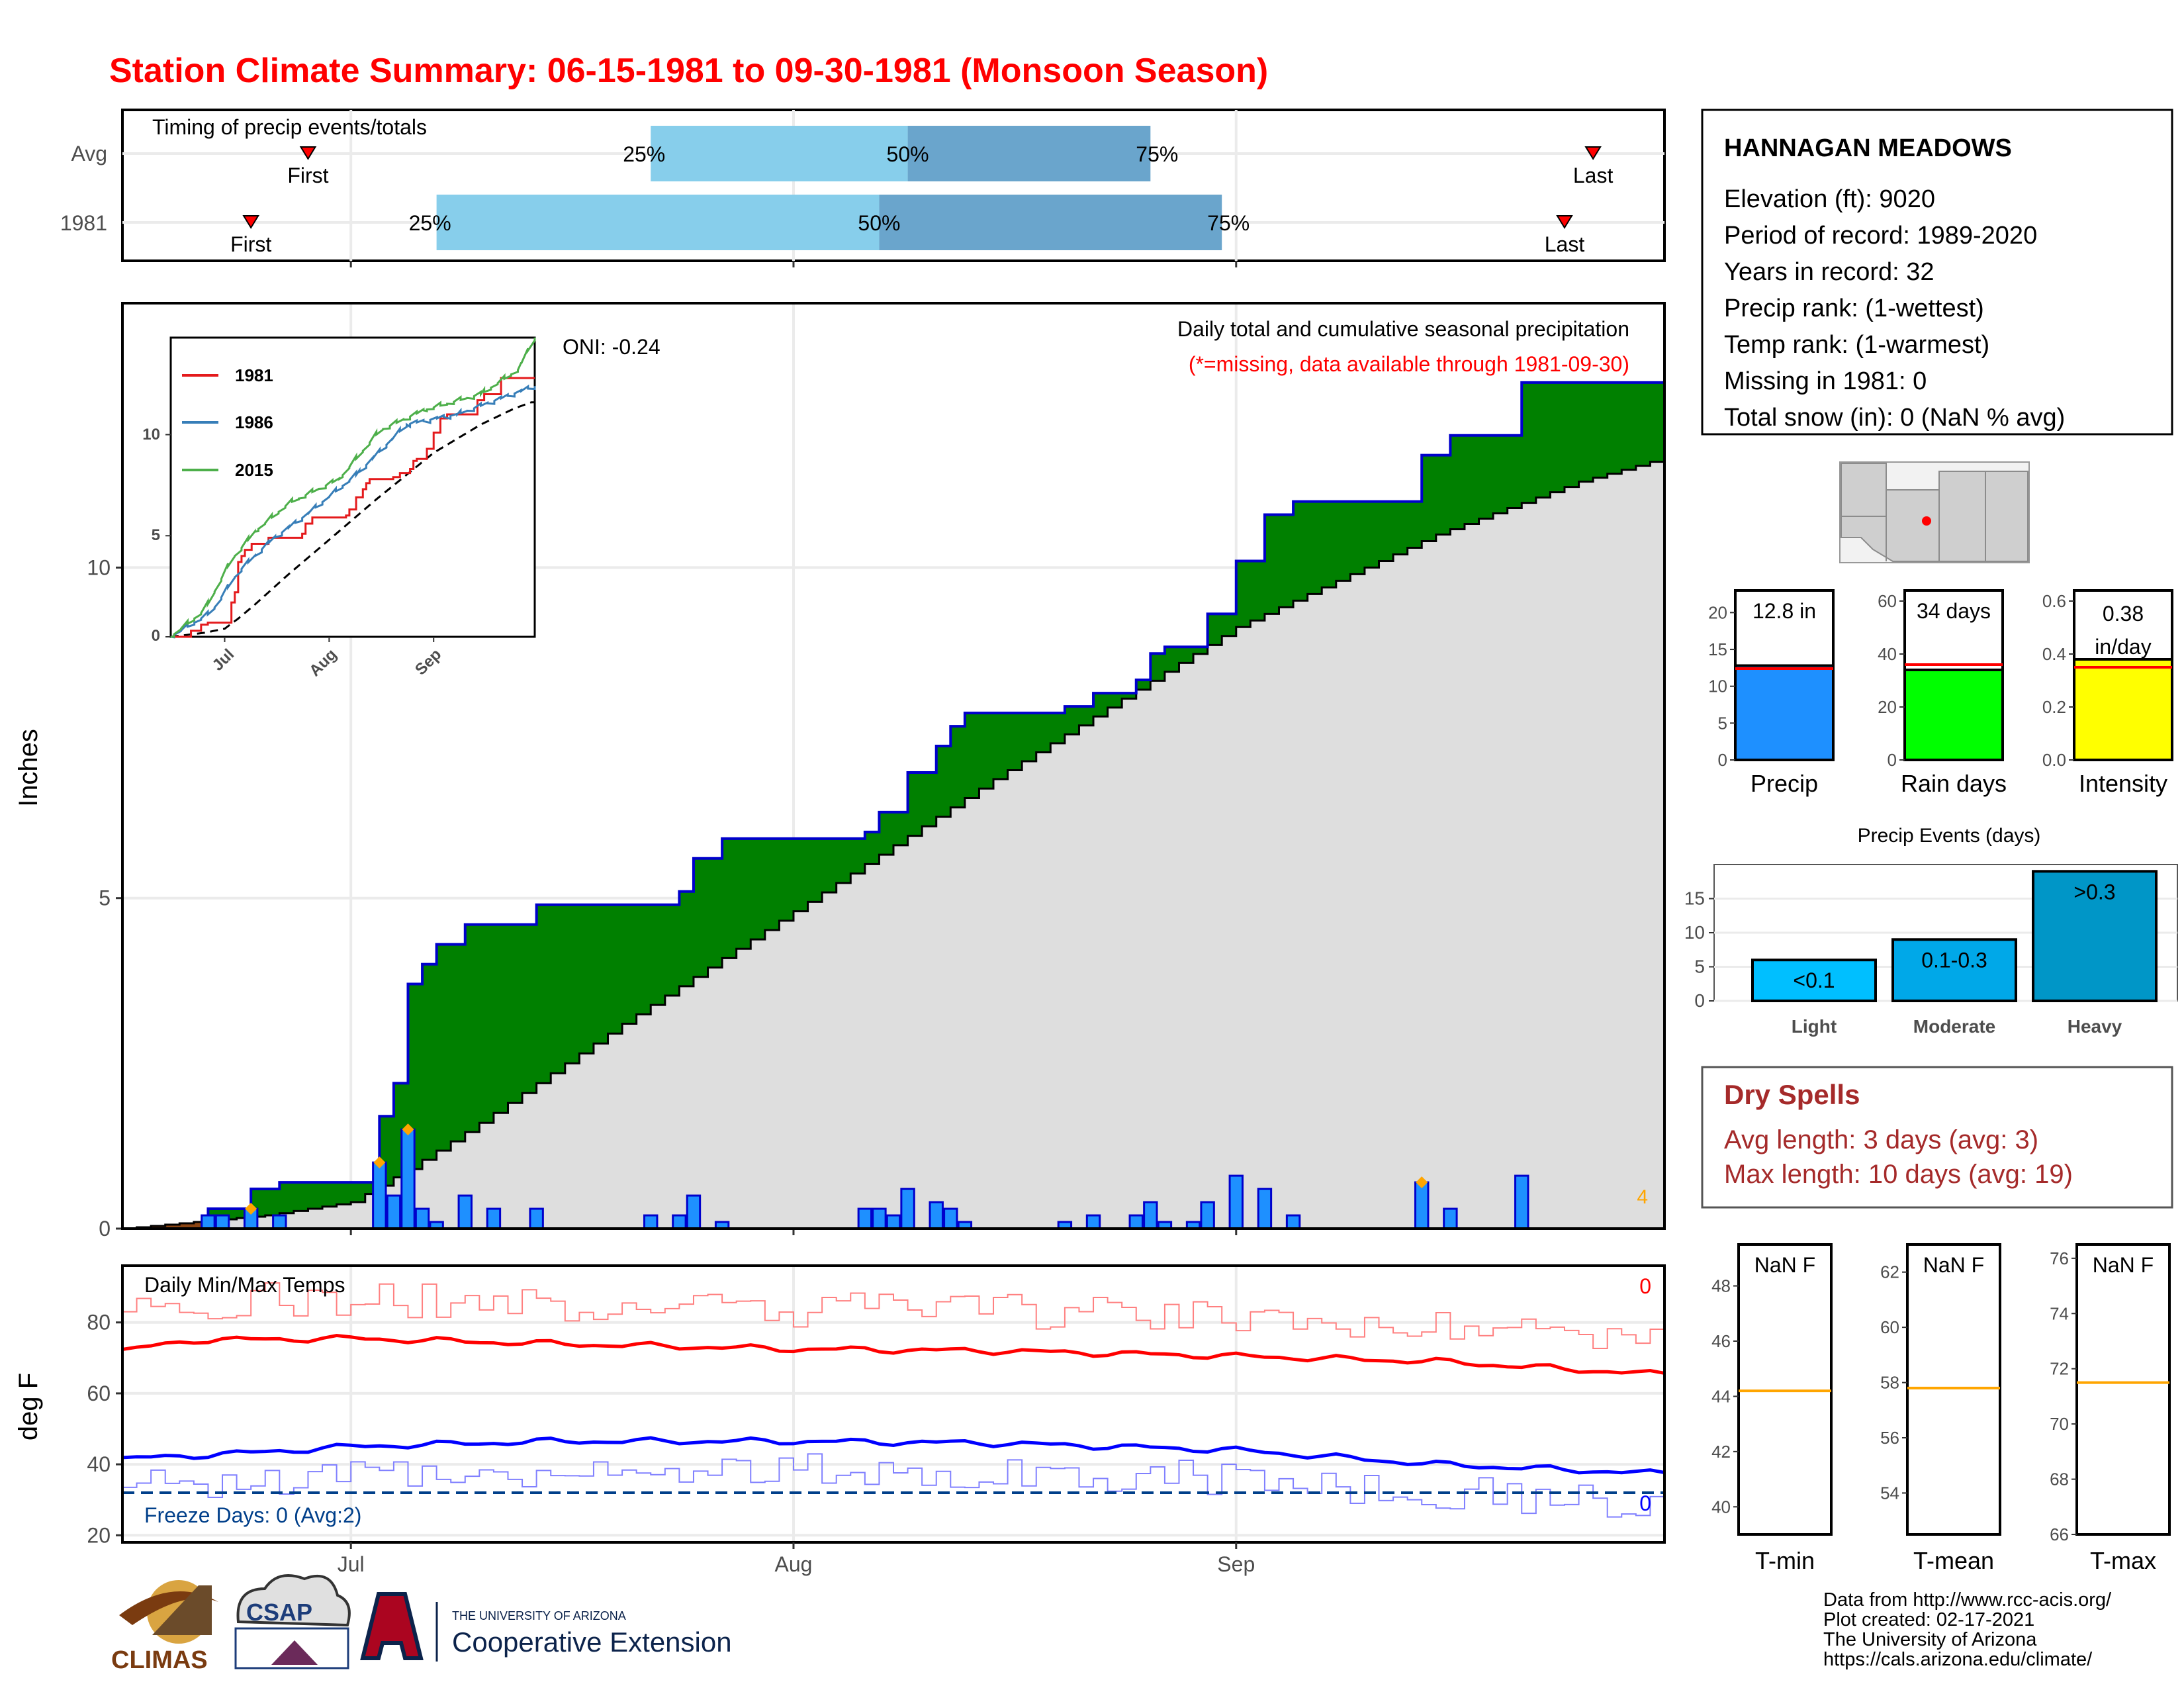 This screenshot has height=1688, width=2184. Describe the element at coordinates (1954, 1389) in the screenshot. I see `temp-box-frame` at that location.